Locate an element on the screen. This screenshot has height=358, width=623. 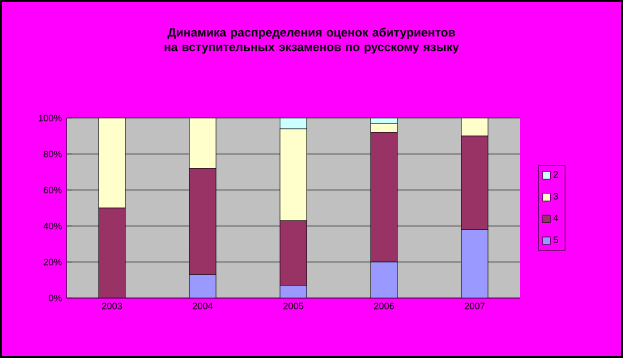
legend-label: 3 is located at coordinates (556, 196).